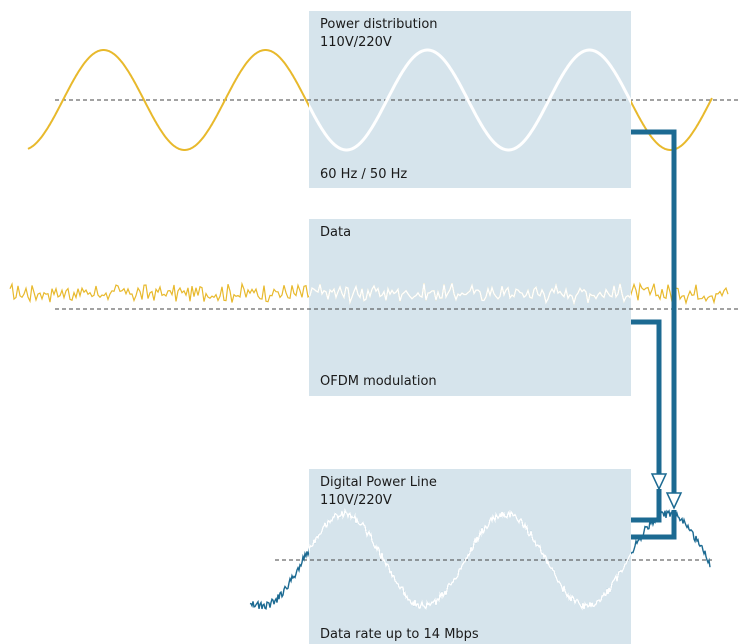  Describe the element at coordinates (356, 500) in the screenshot. I see `digital-panel-title-line2: 110V/220V` at that location.